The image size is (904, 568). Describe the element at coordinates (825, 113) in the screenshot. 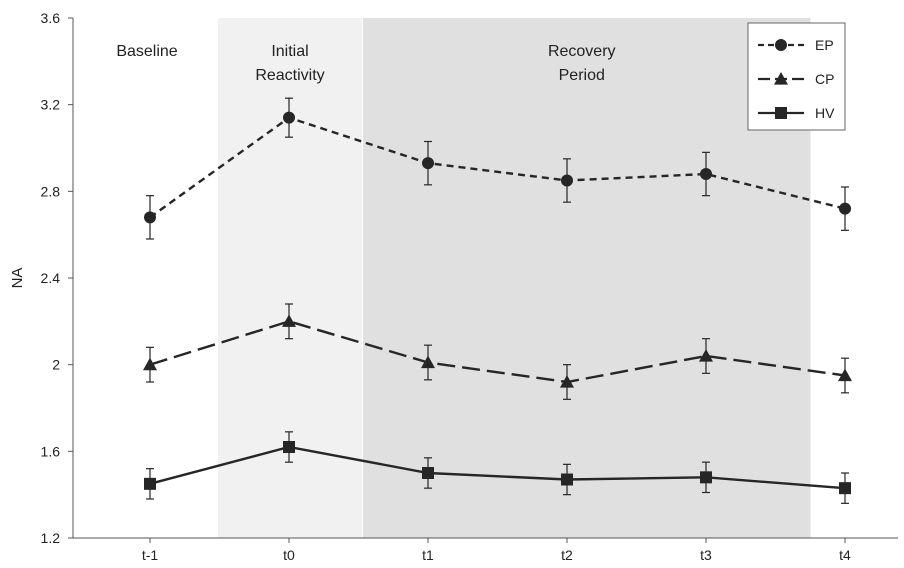

I see `legend-label-hv: HV` at that location.